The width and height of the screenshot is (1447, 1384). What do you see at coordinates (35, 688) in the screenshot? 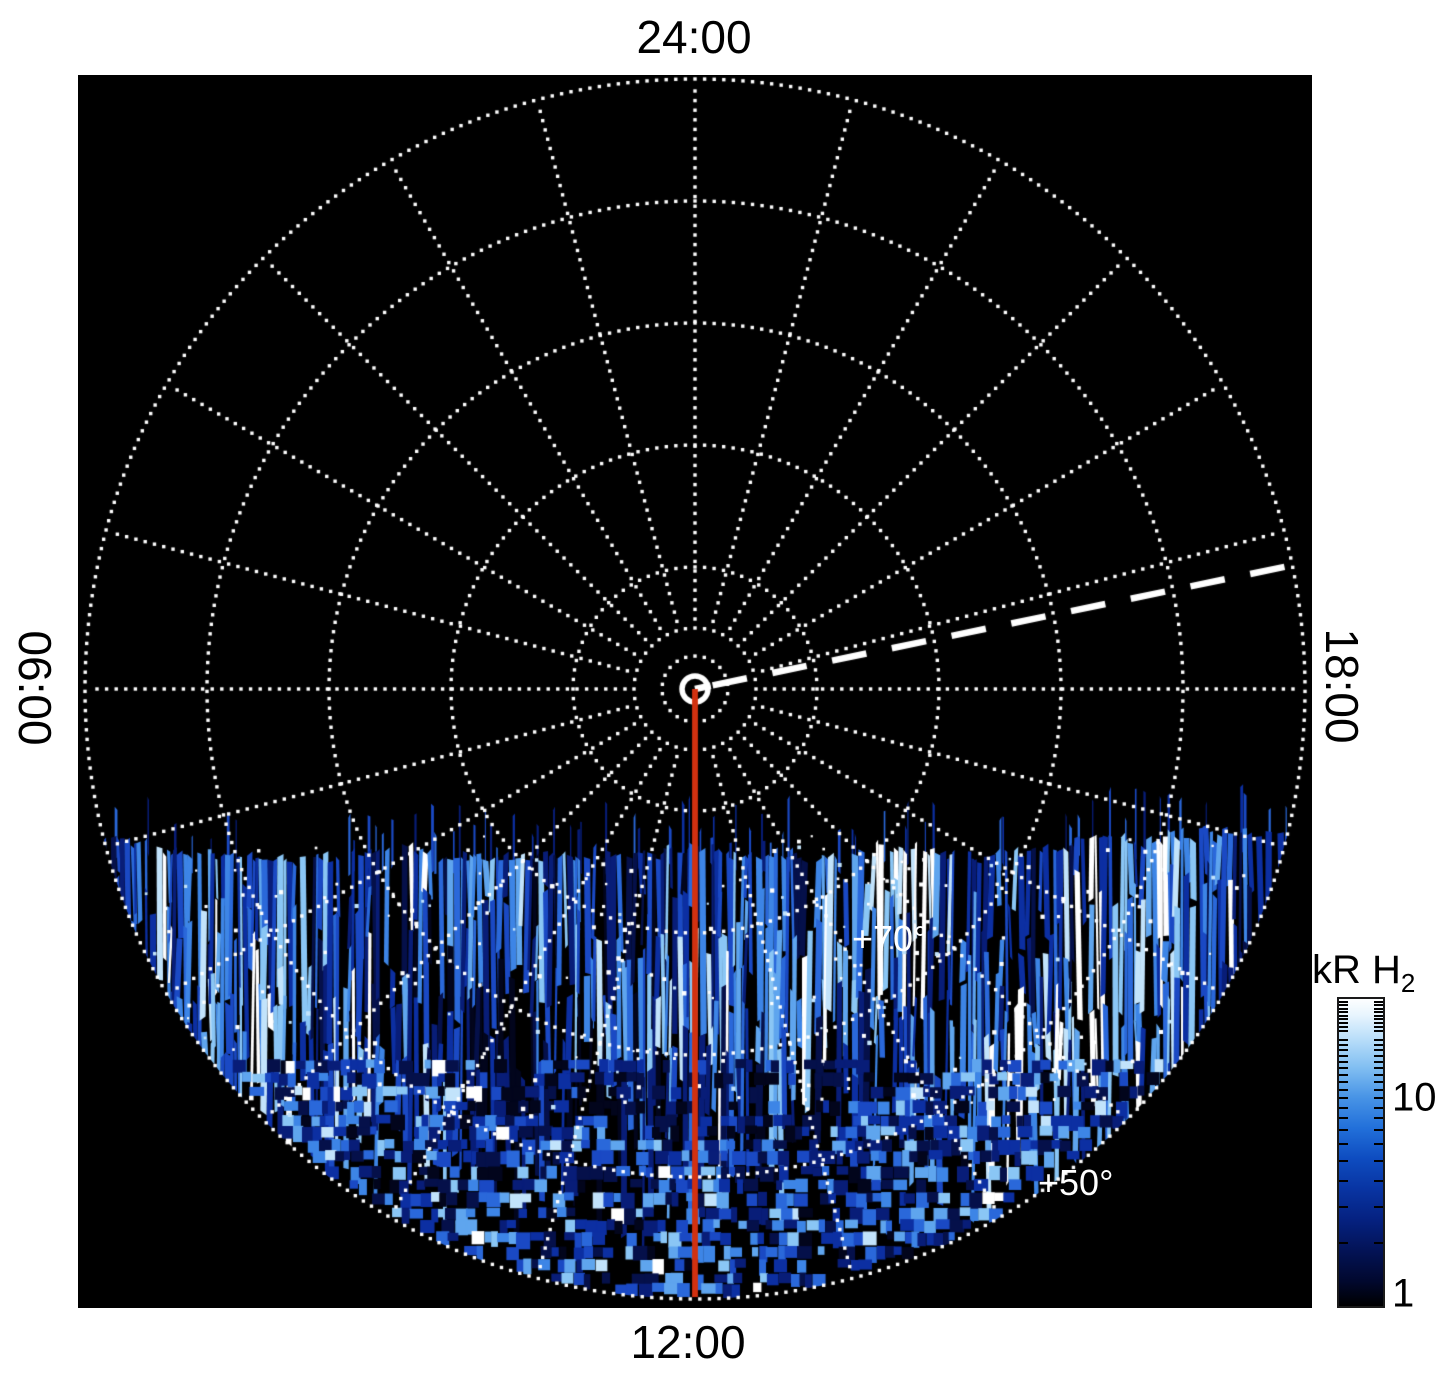
I see `local-time-label-0600: 06:00` at bounding box center [35, 688].